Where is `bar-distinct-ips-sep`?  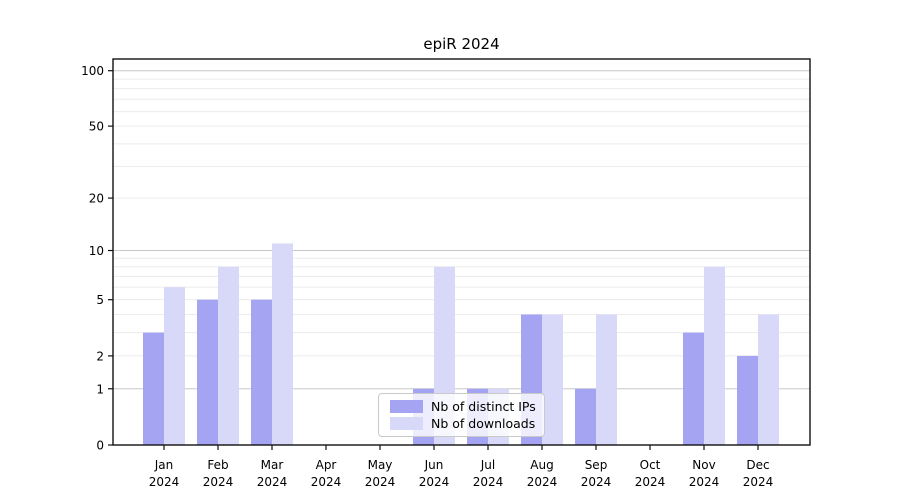
bar-distinct-ips-sep is located at coordinates (585, 416).